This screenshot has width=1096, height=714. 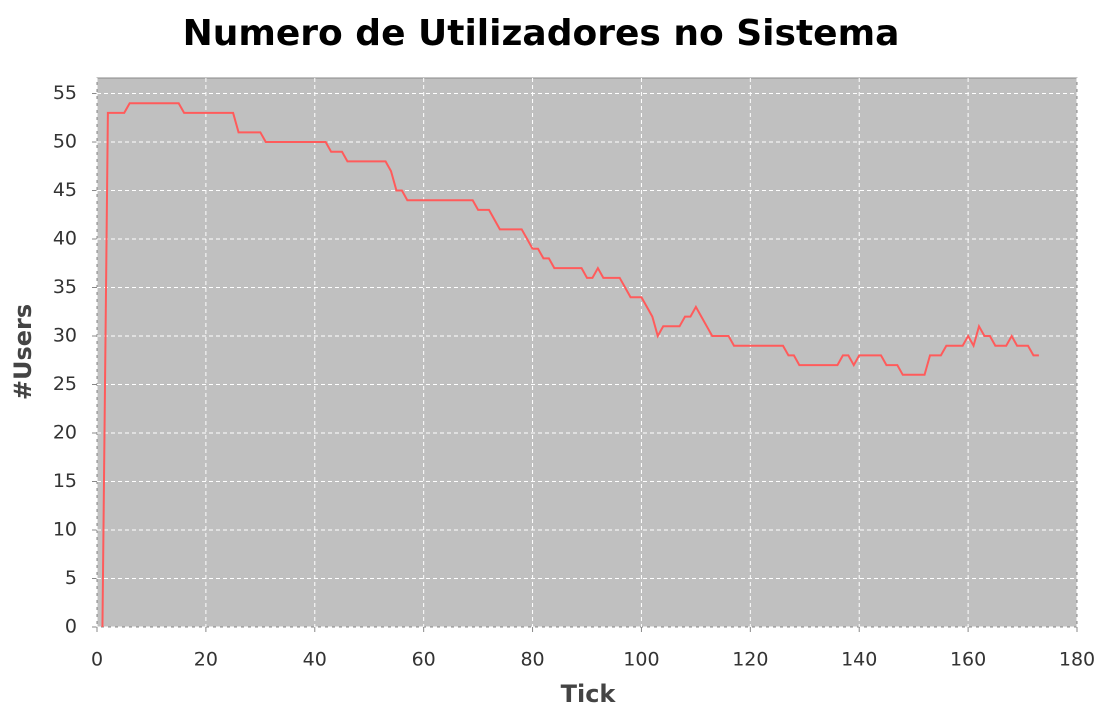 What do you see at coordinates (1077, 660) in the screenshot?
I see `x-tick-label: 180` at bounding box center [1077, 660].